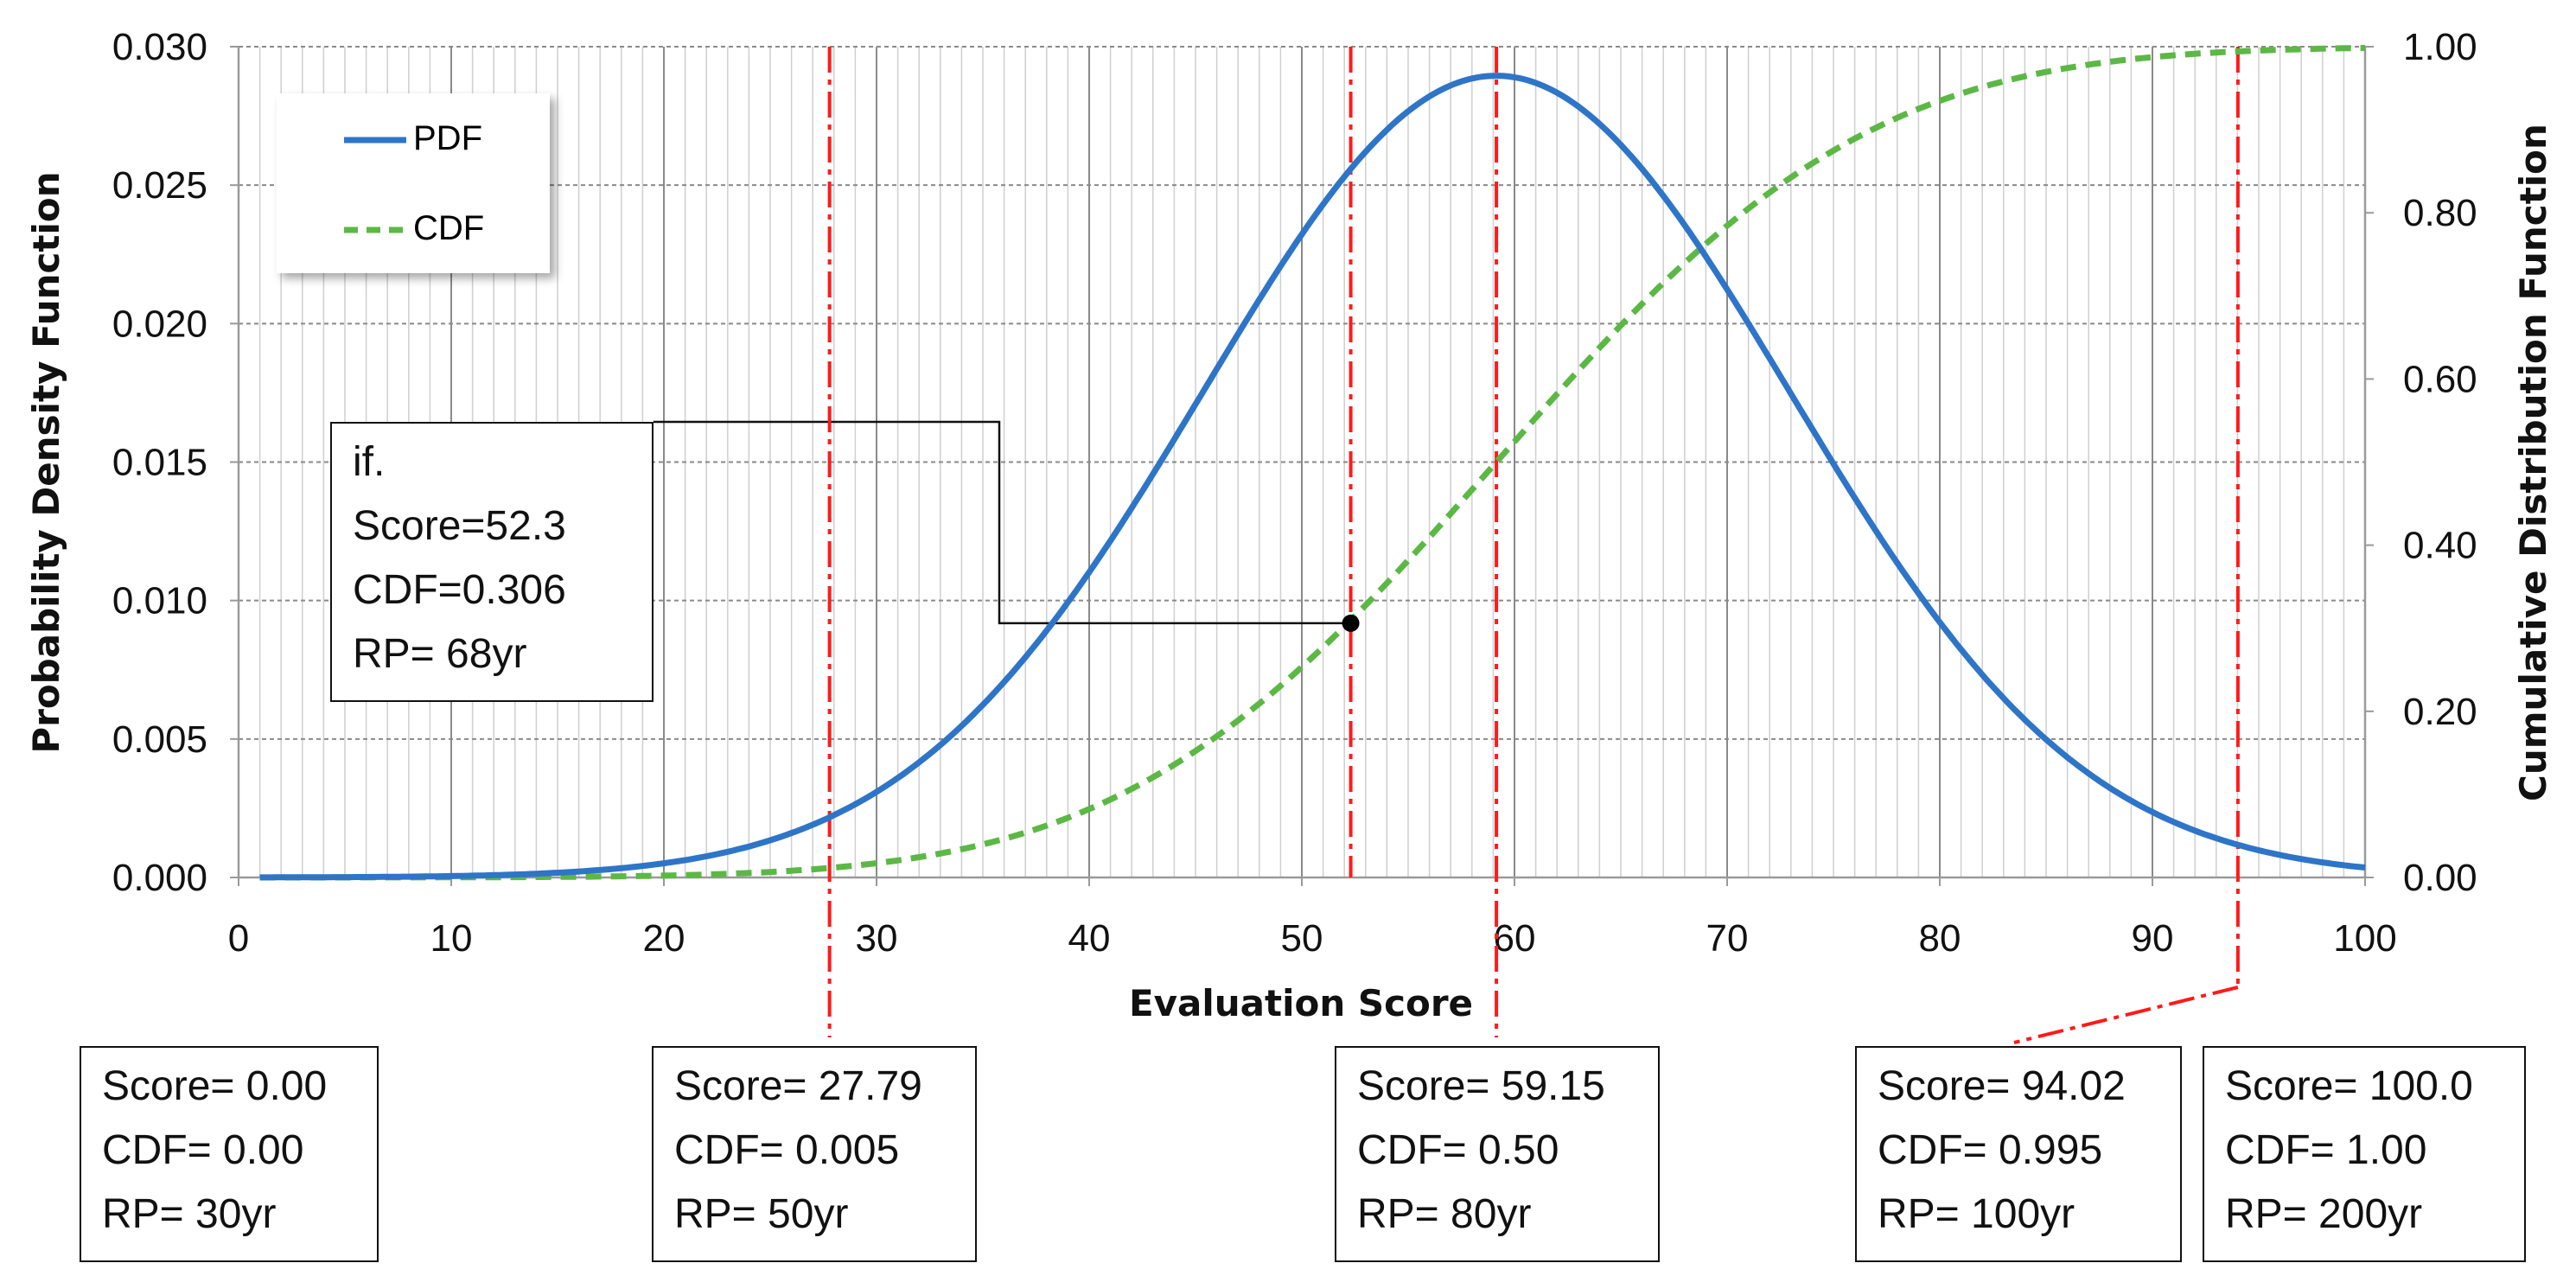 Image resolution: width=2576 pixels, height=1276 pixels. Describe the element at coordinates (215, 1086) in the screenshot. I see `score-box-score: Score= 0.00` at that location.